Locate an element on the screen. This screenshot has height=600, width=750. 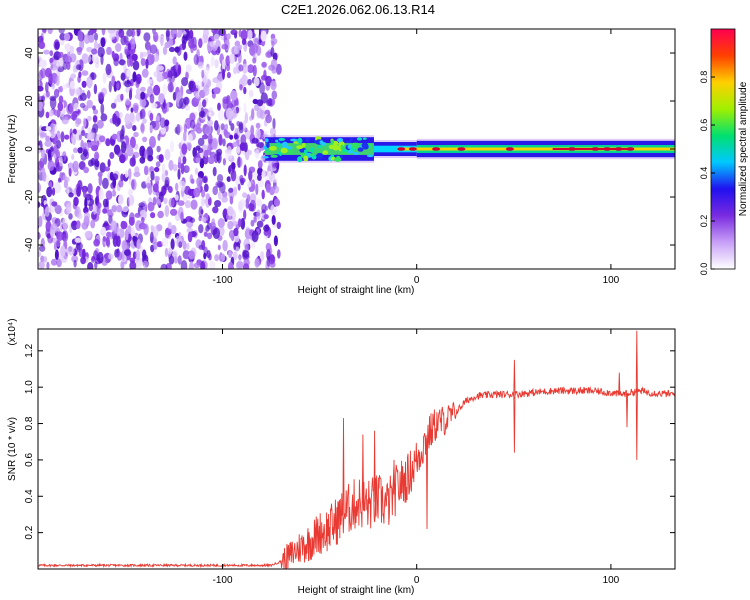
colorbar-tick-label: 0.2 is located at coordinates (704, 221).